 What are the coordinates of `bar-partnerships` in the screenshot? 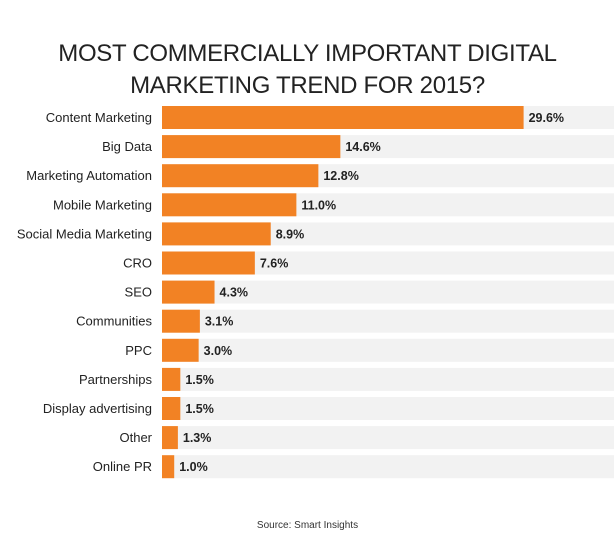 It's located at (171, 379).